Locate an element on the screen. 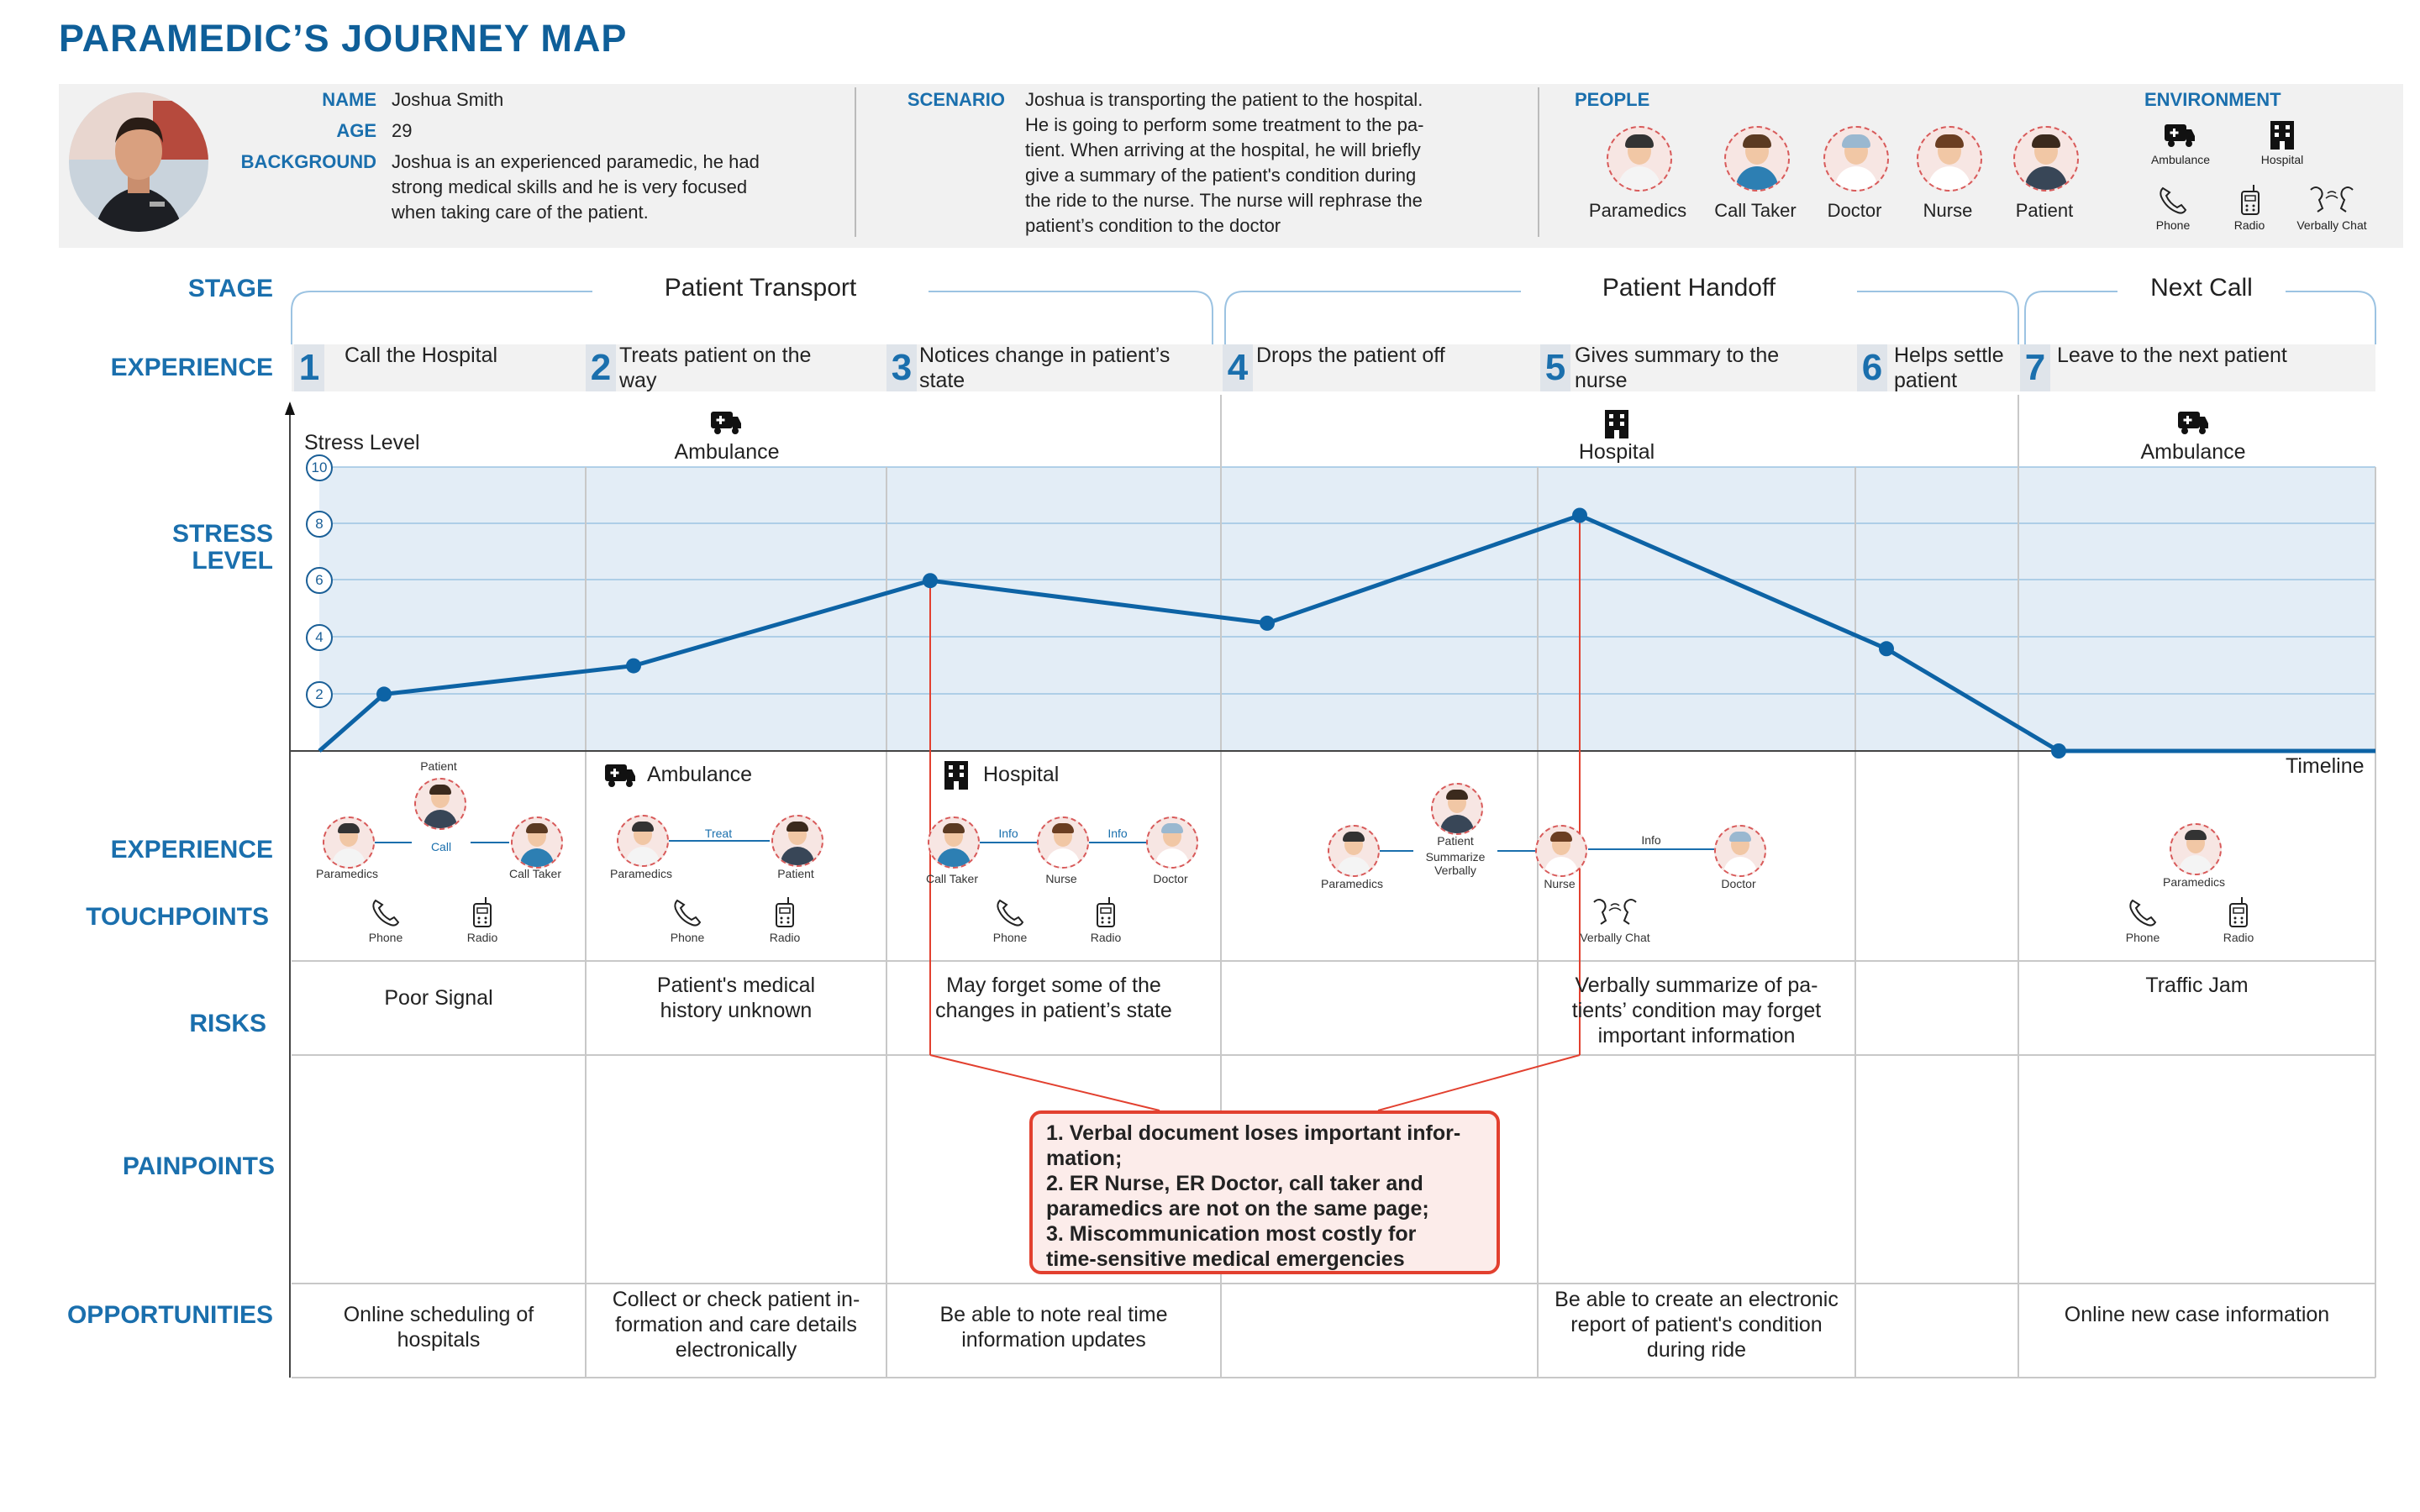 The height and width of the screenshot is (1512, 2420). background-label: BACKGROUND is located at coordinates (308, 161).